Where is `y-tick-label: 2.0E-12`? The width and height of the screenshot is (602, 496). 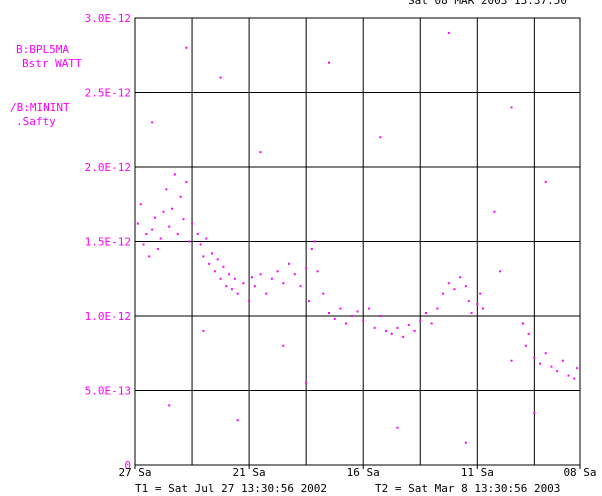
y-tick-label: 2.0E-12 is located at coordinates (108, 167).